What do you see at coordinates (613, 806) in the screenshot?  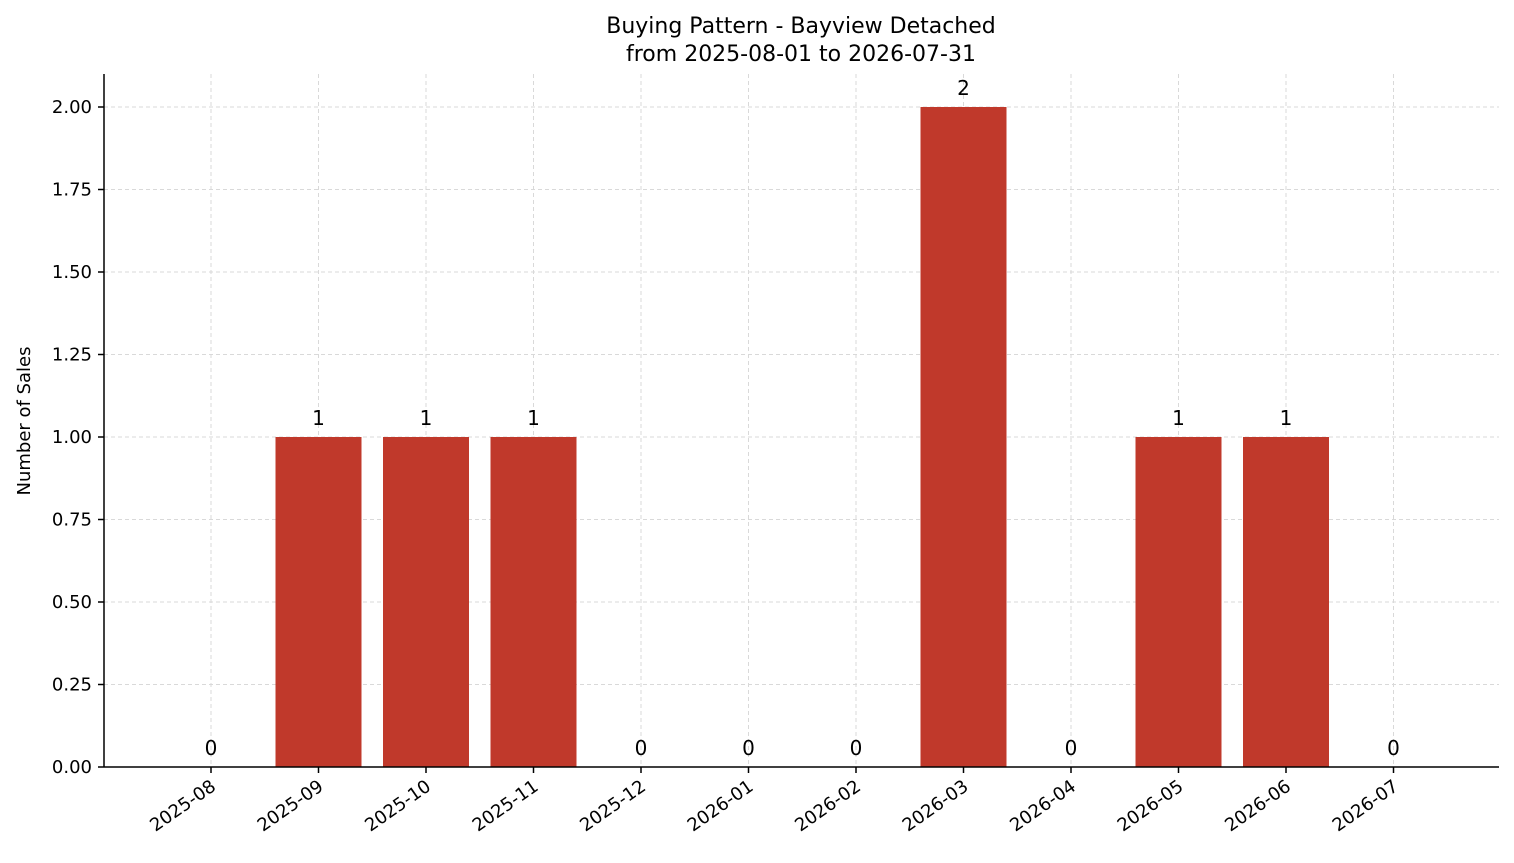 I see `x-tick-label: 2025-12` at bounding box center [613, 806].